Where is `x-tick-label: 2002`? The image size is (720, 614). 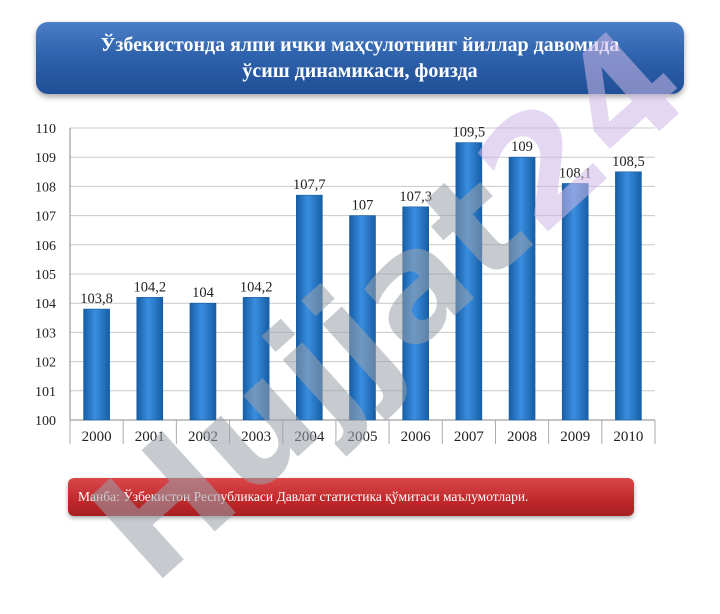 x-tick-label: 2002 is located at coordinates (203, 437).